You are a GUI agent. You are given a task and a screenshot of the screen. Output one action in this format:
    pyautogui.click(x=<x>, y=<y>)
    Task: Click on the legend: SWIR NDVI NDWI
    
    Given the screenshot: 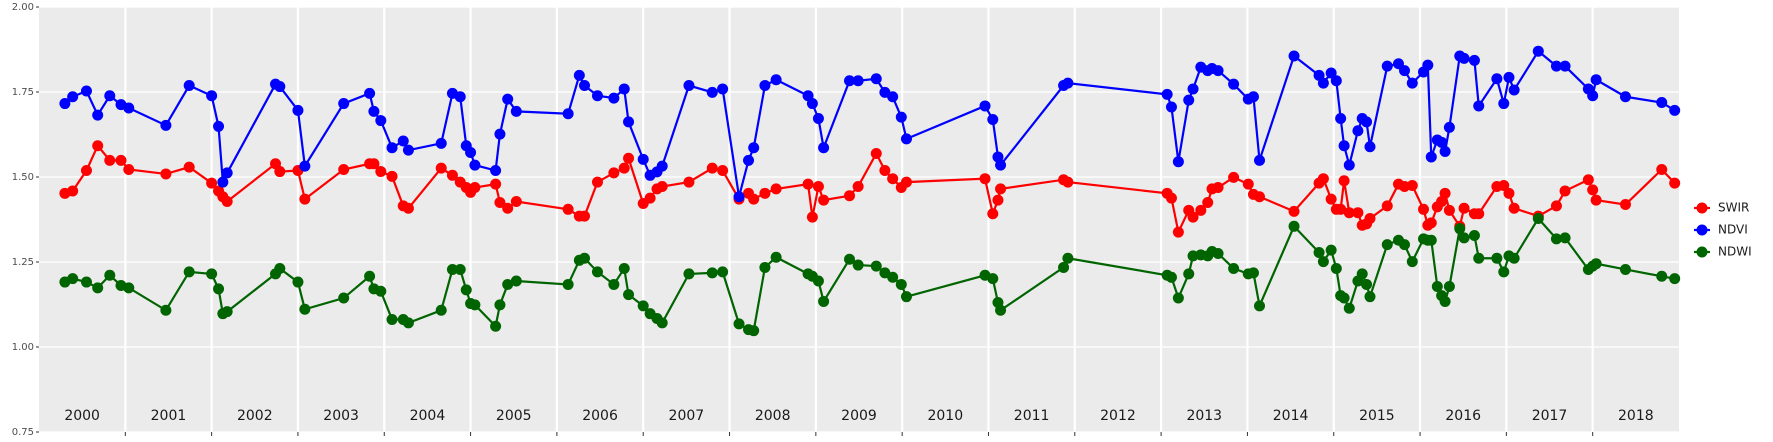 What is the action you would take?
    pyautogui.click(x=1723, y=230)
    